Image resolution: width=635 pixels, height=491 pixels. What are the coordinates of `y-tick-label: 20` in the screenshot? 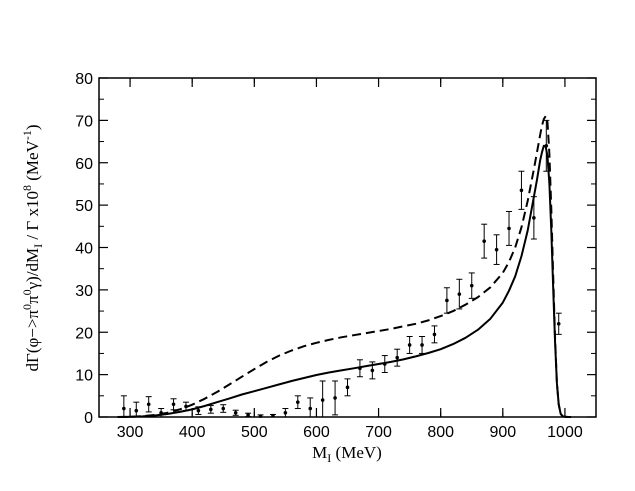 It's located at (84, 333).